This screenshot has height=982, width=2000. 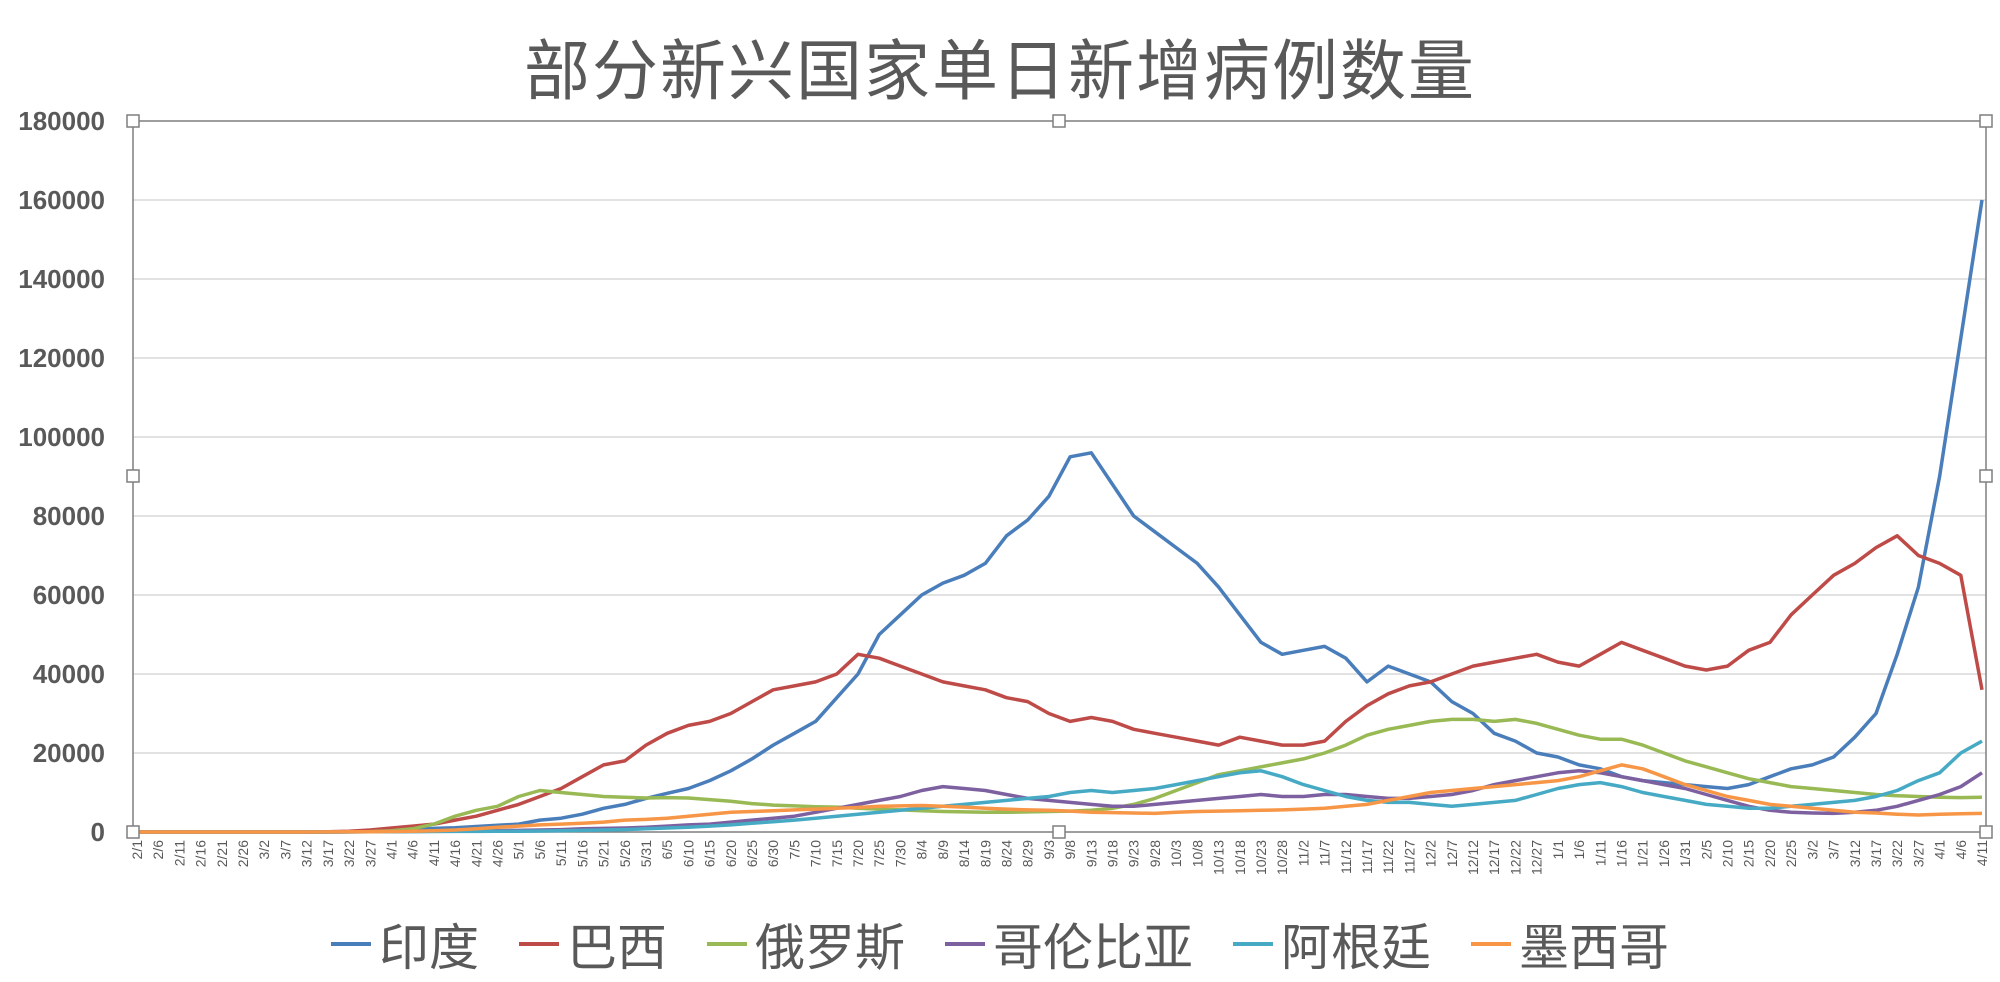 What do you see at coordinates (964, 853) in the screenshot?
I see `x-tick-label: 8/14` at bounding box center [964, 853].